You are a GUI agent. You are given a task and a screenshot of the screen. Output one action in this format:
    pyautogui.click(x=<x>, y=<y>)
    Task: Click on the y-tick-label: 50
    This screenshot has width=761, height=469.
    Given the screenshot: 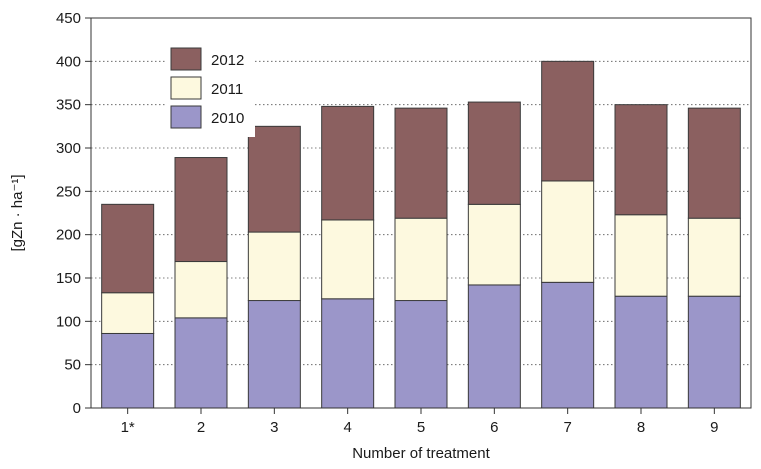 What is the action you would take?
    pyautogui.click(x=72, y=365)
    